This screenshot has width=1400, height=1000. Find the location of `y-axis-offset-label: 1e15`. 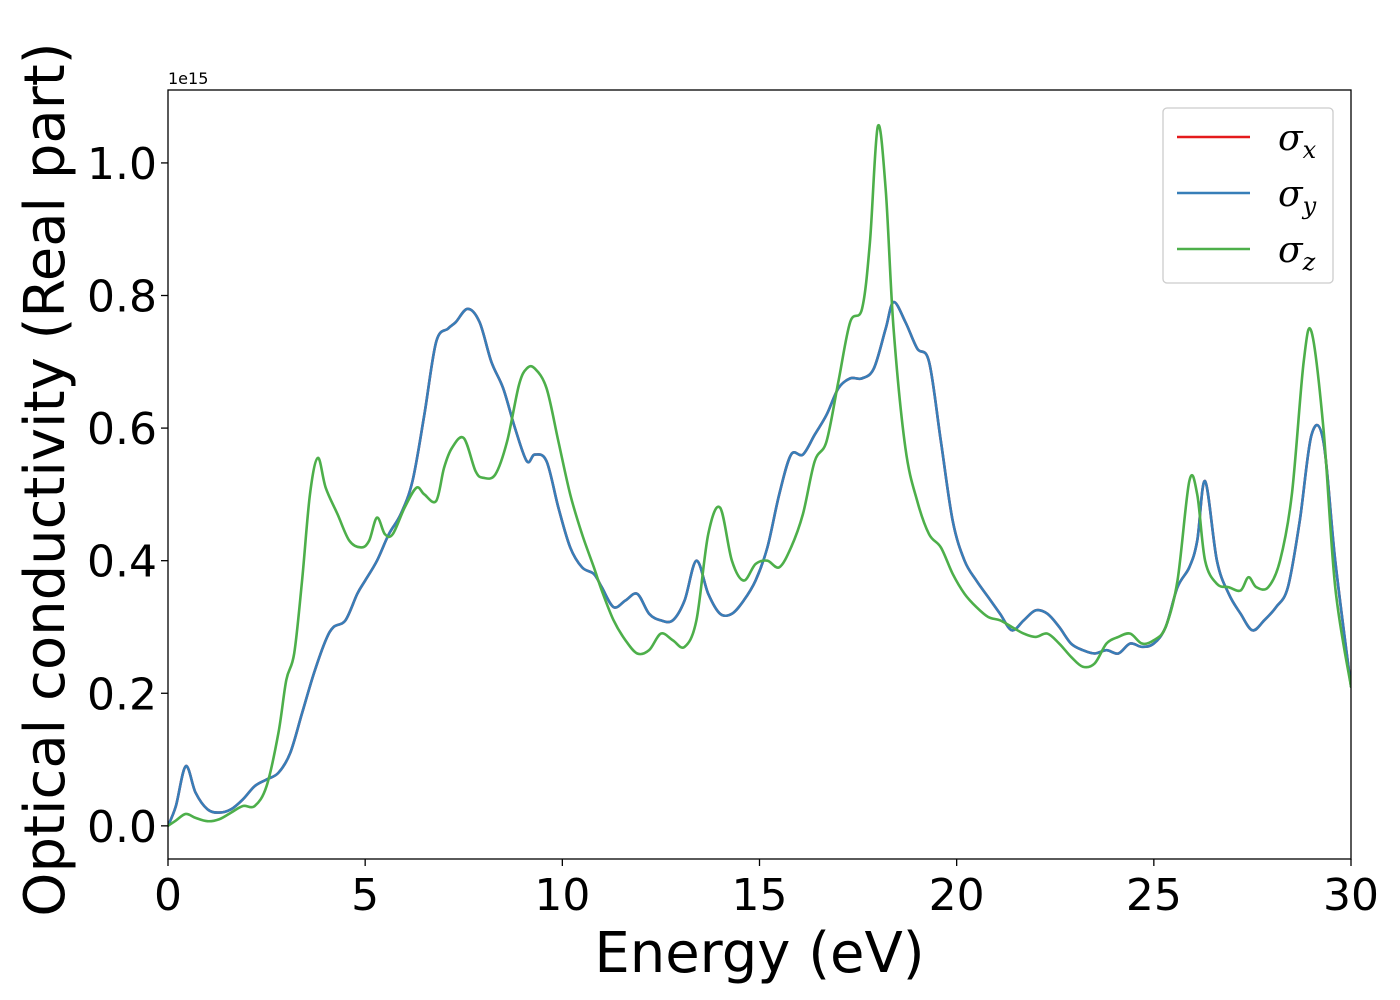

y-axis-offset-label: 1e15 is located at coordinates (188, 78).